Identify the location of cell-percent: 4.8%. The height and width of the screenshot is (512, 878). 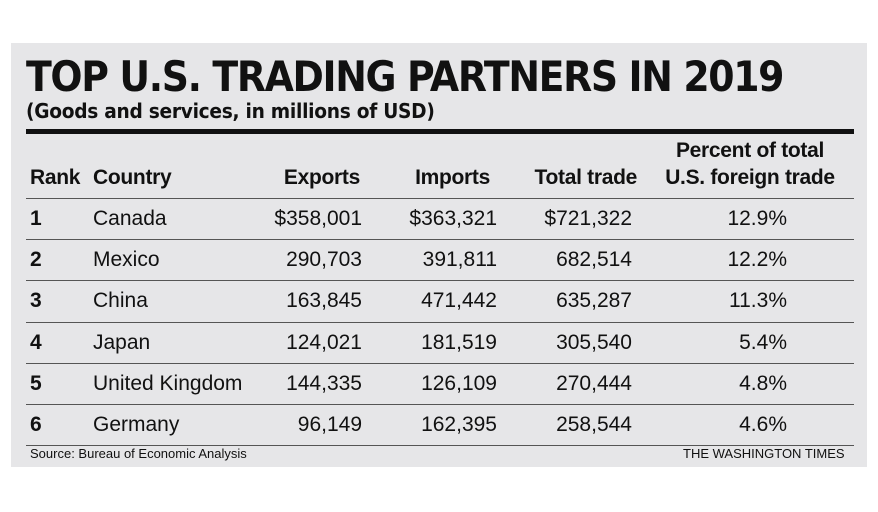
(763, 383).